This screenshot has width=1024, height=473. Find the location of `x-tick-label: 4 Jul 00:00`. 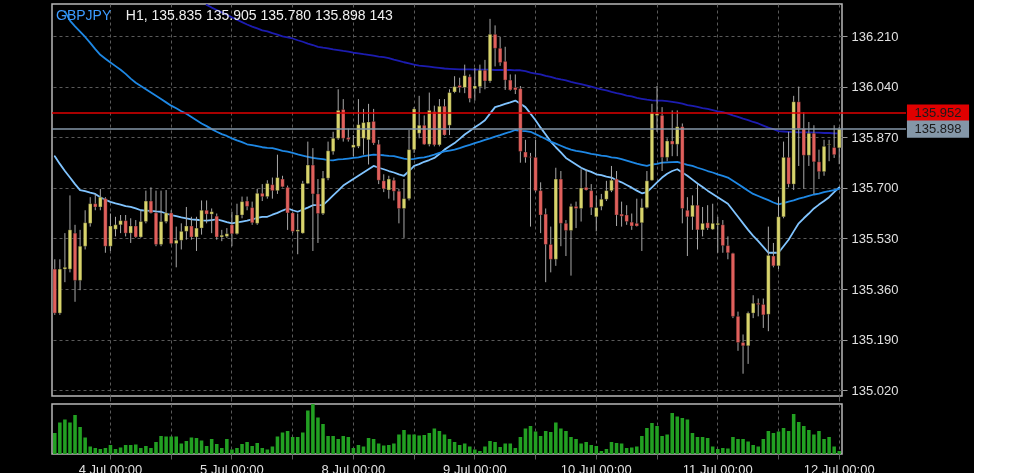

x-tick-label: 4 Jul 00:00 is located at coordinates (110, 467).